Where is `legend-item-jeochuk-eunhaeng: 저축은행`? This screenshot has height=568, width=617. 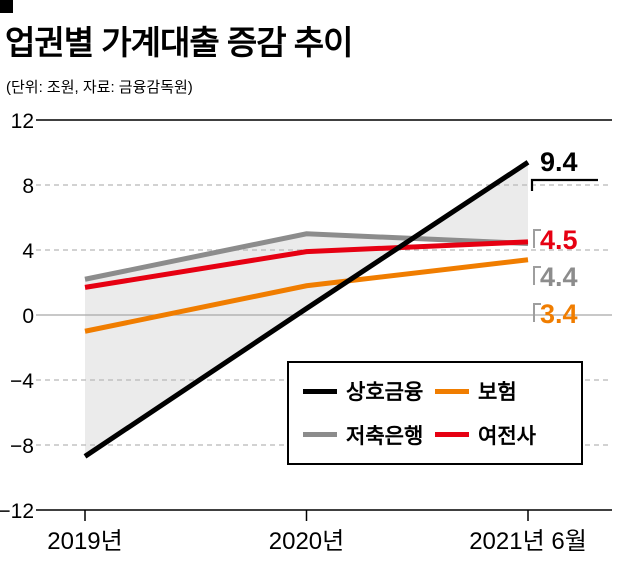
legend-item-jeochuk-eunhaeng: 저축은행 is located at coordinates (369, 435).